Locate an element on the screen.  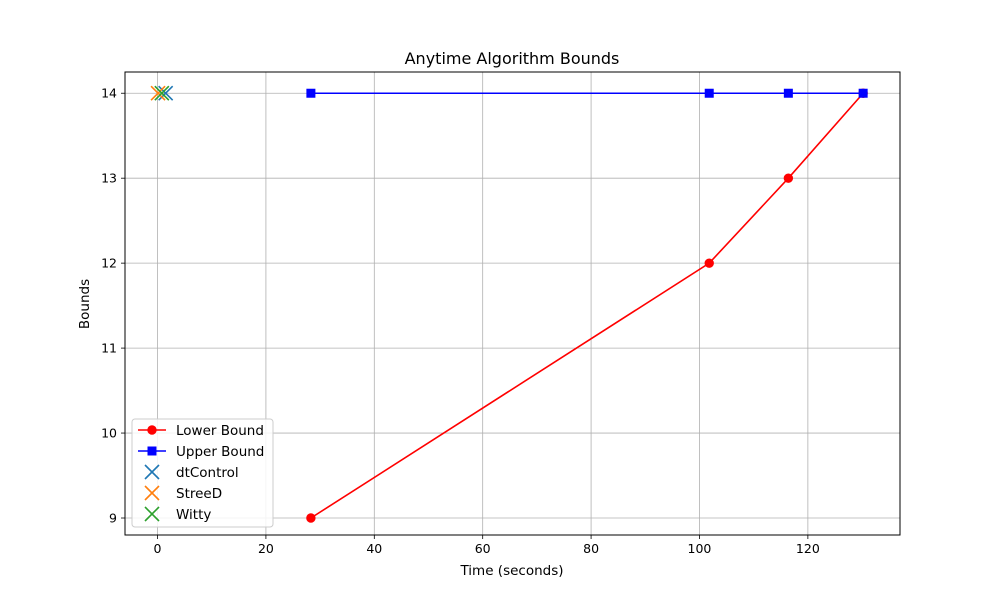
x-axis-label: Time (seconds) is located at coordinates (511, 571).